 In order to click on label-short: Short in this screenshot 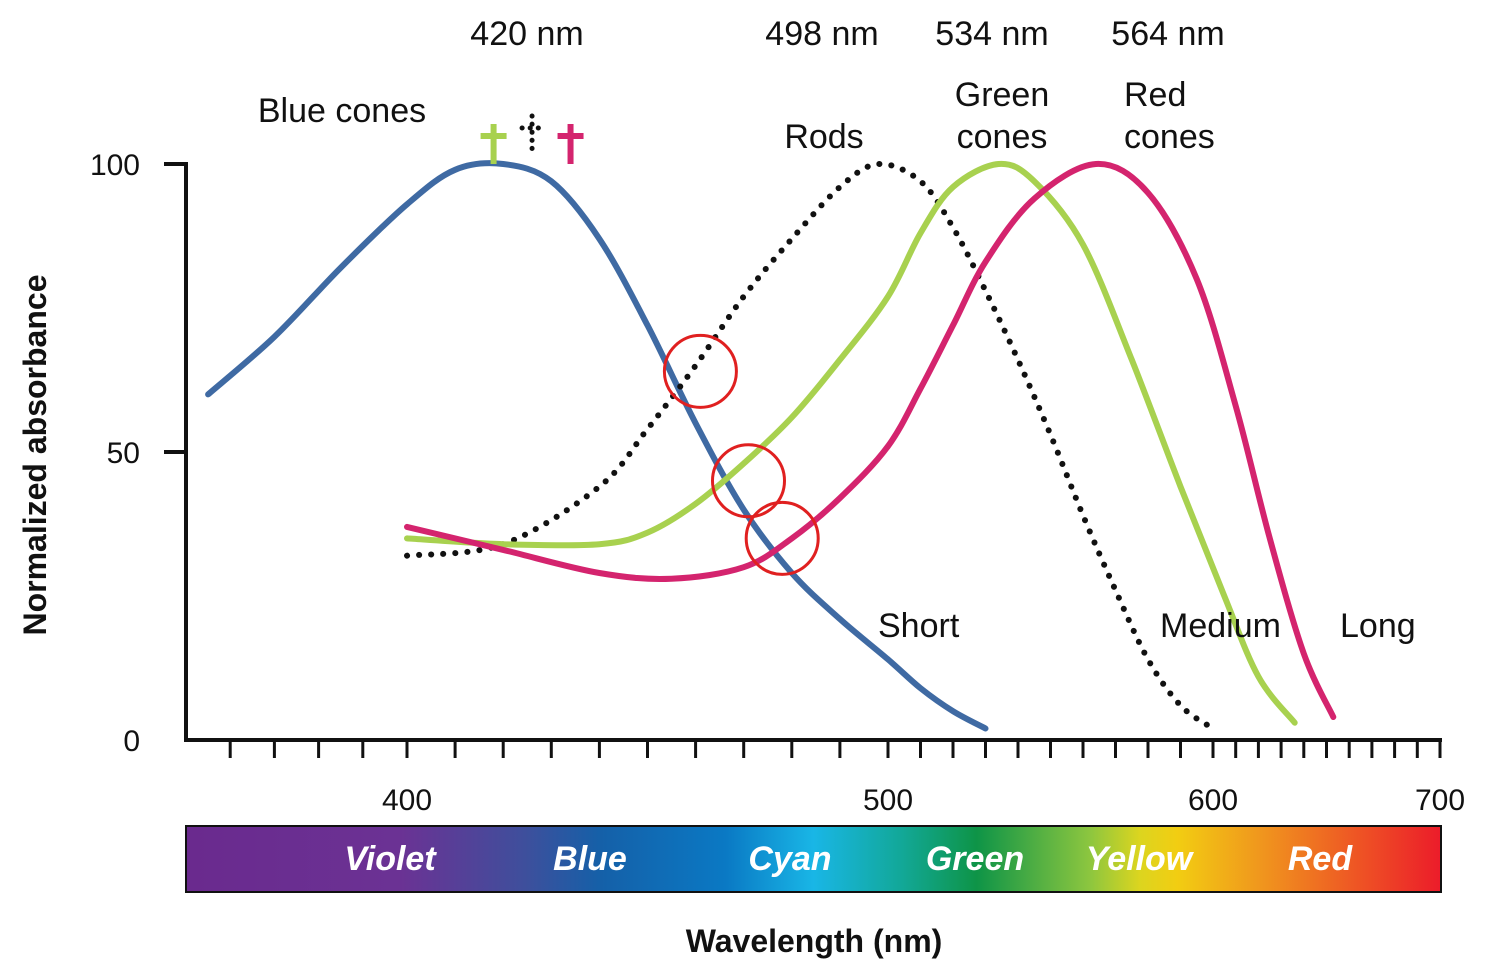, I will do `click(919, 626)`.